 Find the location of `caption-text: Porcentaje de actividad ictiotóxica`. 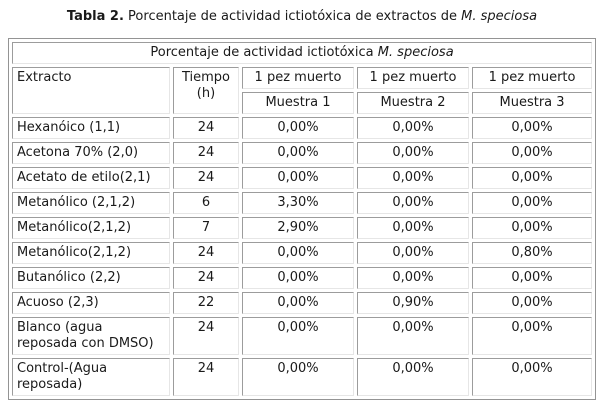

caption-text: Porcentaje de actividad ictiotóxica is located at coordinates (264, 52).